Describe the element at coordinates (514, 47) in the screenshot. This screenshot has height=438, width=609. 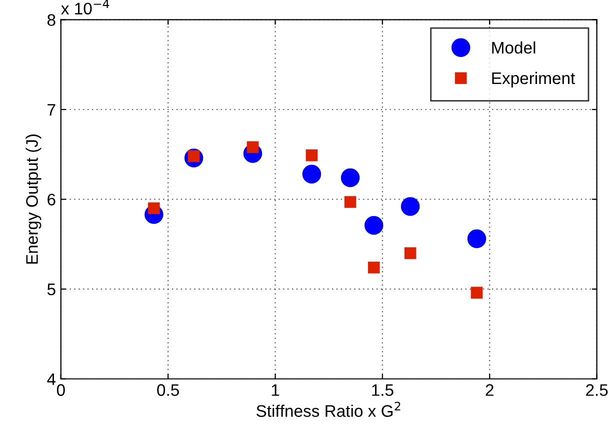
I see `legend-label: Model` at that location.